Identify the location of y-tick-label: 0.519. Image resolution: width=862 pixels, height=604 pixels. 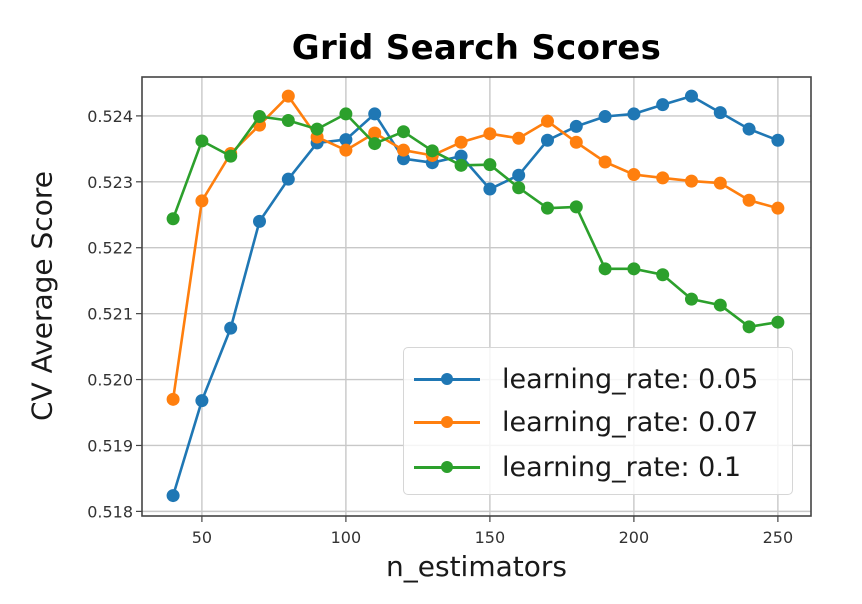
(110, 445).